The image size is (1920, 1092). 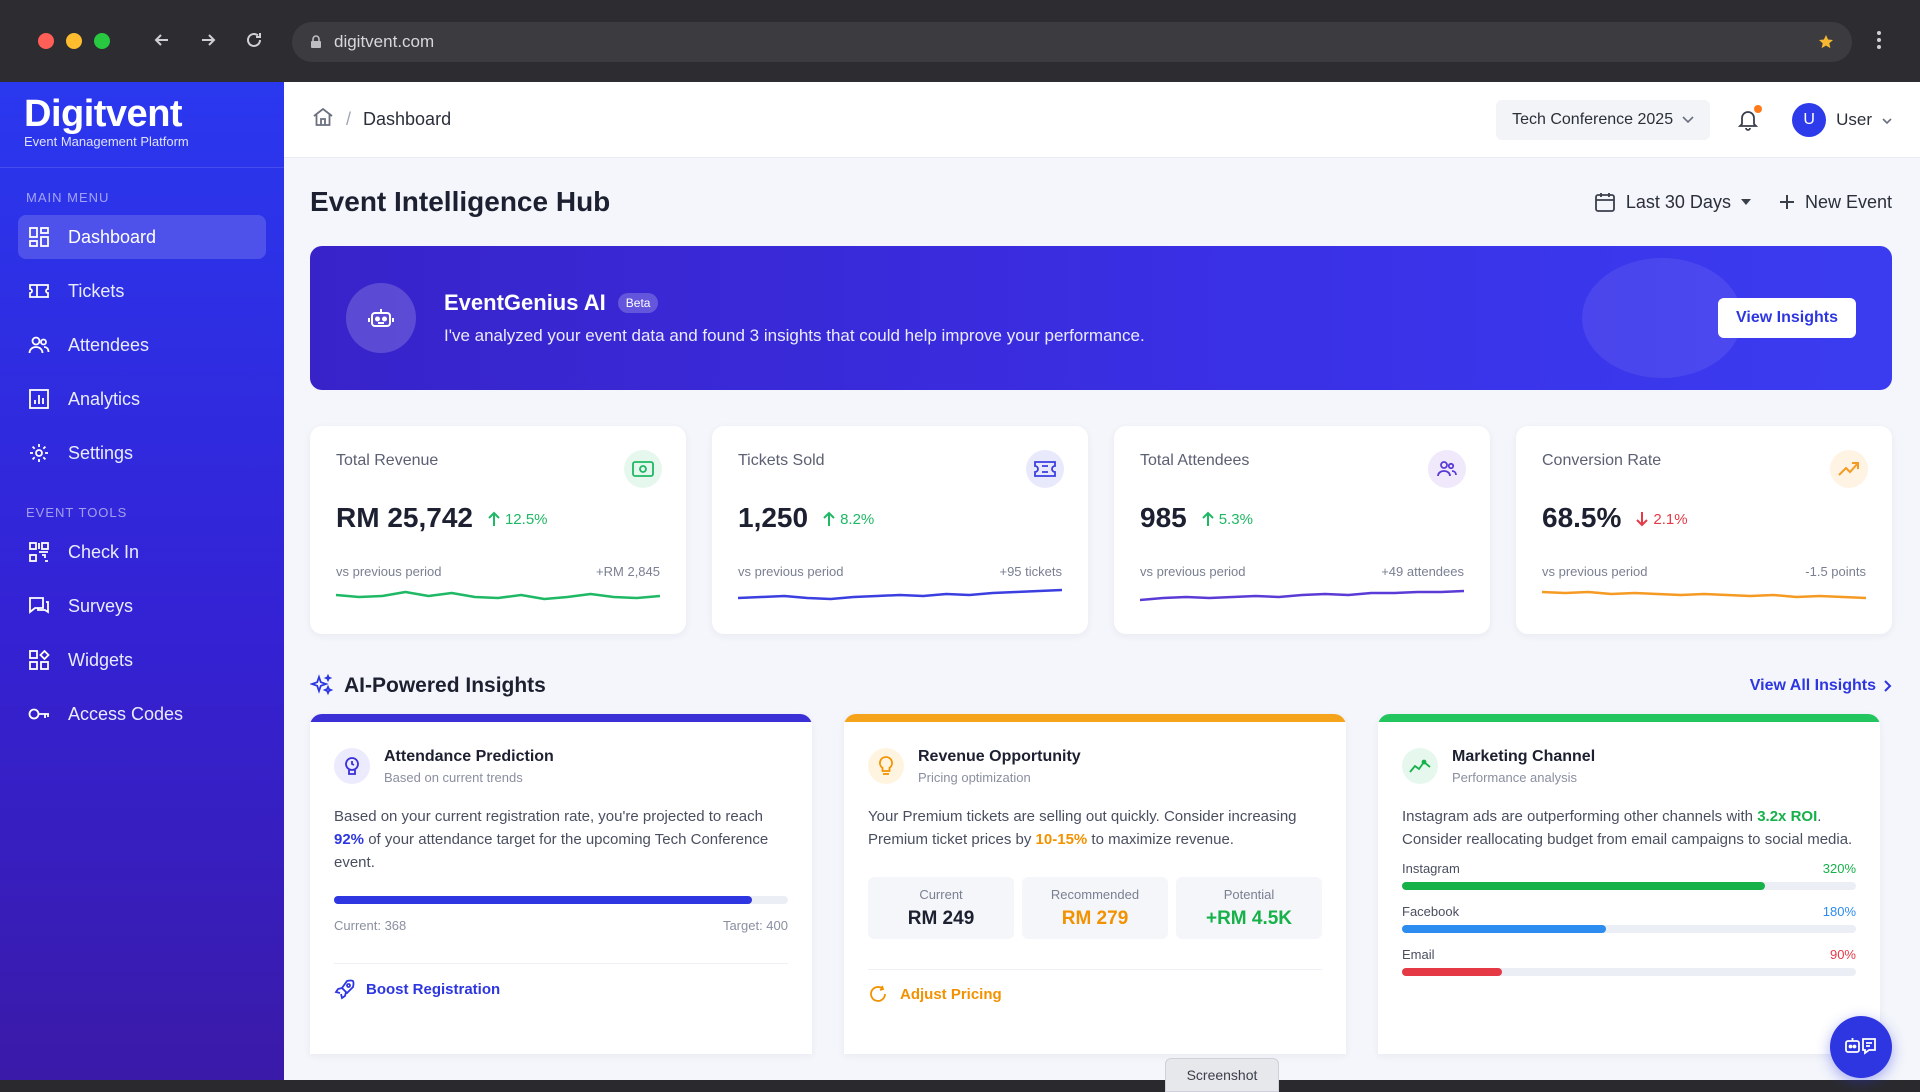 I want to click on sidebar-item-label: Access Codes, so click(x=126, y=713).